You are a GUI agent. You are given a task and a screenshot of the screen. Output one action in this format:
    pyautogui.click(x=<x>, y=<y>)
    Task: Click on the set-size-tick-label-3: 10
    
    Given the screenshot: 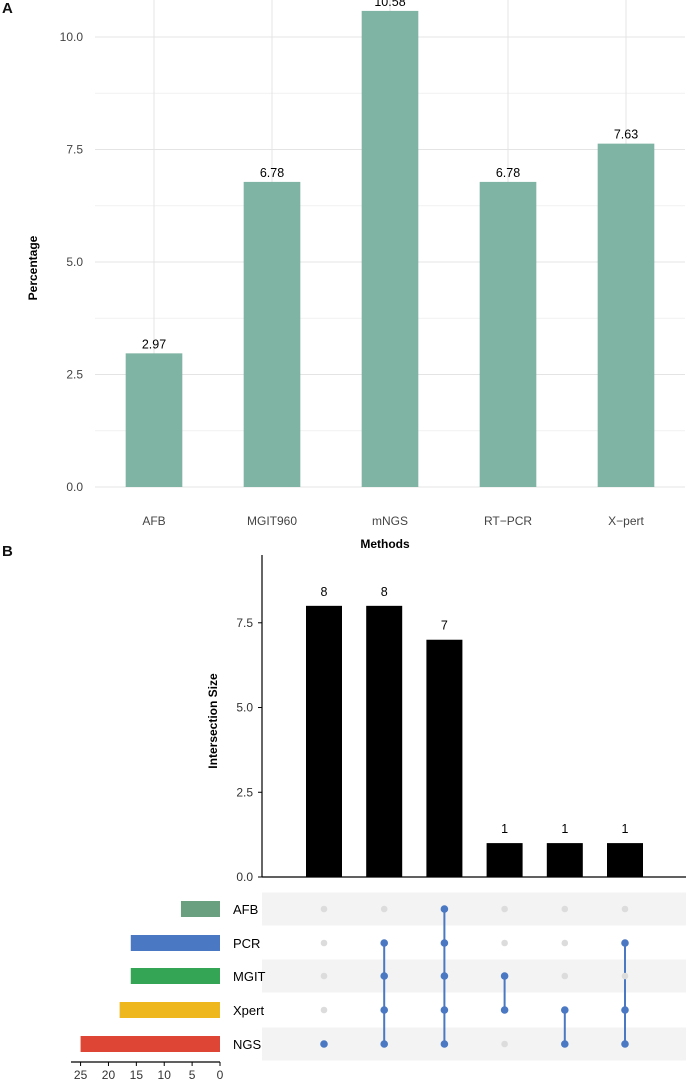 What is the action you would take?
    pyautogui.click(x=165, y=1075)
    